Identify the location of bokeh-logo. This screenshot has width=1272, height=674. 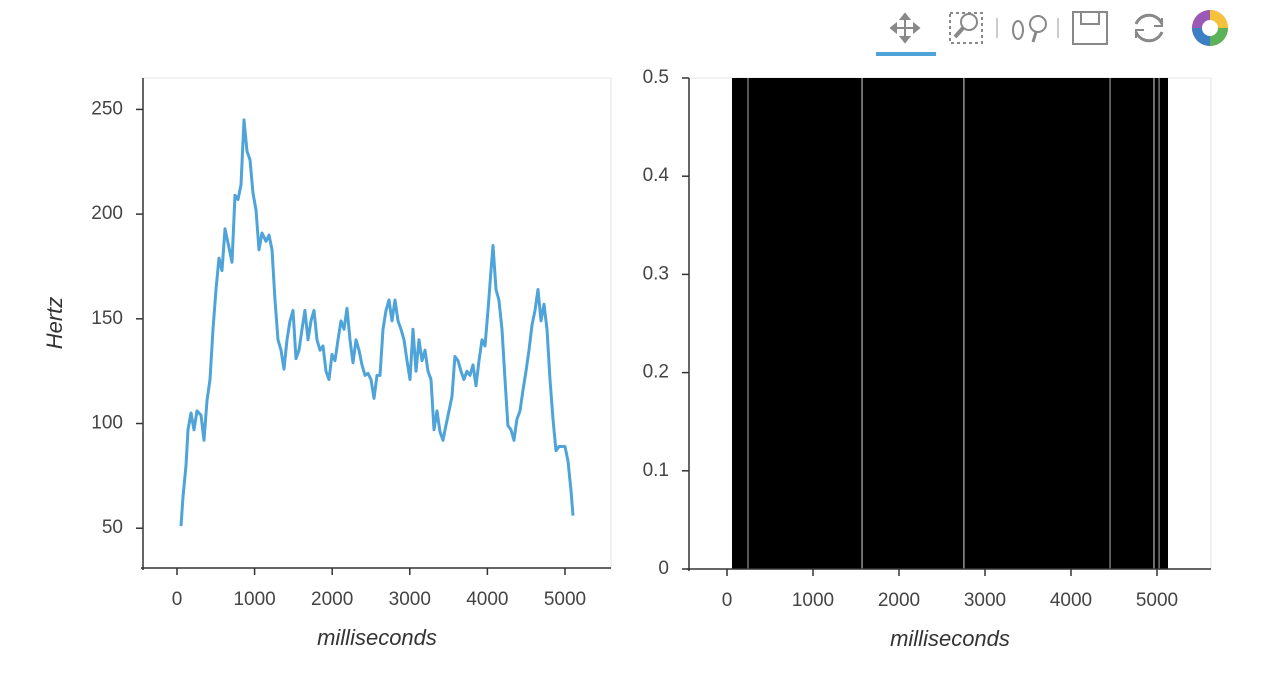
(1210, 28).